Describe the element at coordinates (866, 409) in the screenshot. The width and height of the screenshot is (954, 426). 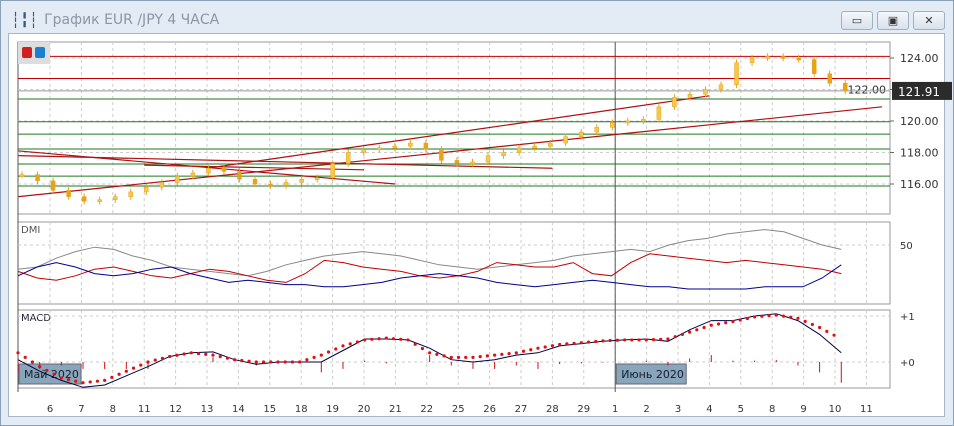
I see `time-tick-label: 11` at that location.